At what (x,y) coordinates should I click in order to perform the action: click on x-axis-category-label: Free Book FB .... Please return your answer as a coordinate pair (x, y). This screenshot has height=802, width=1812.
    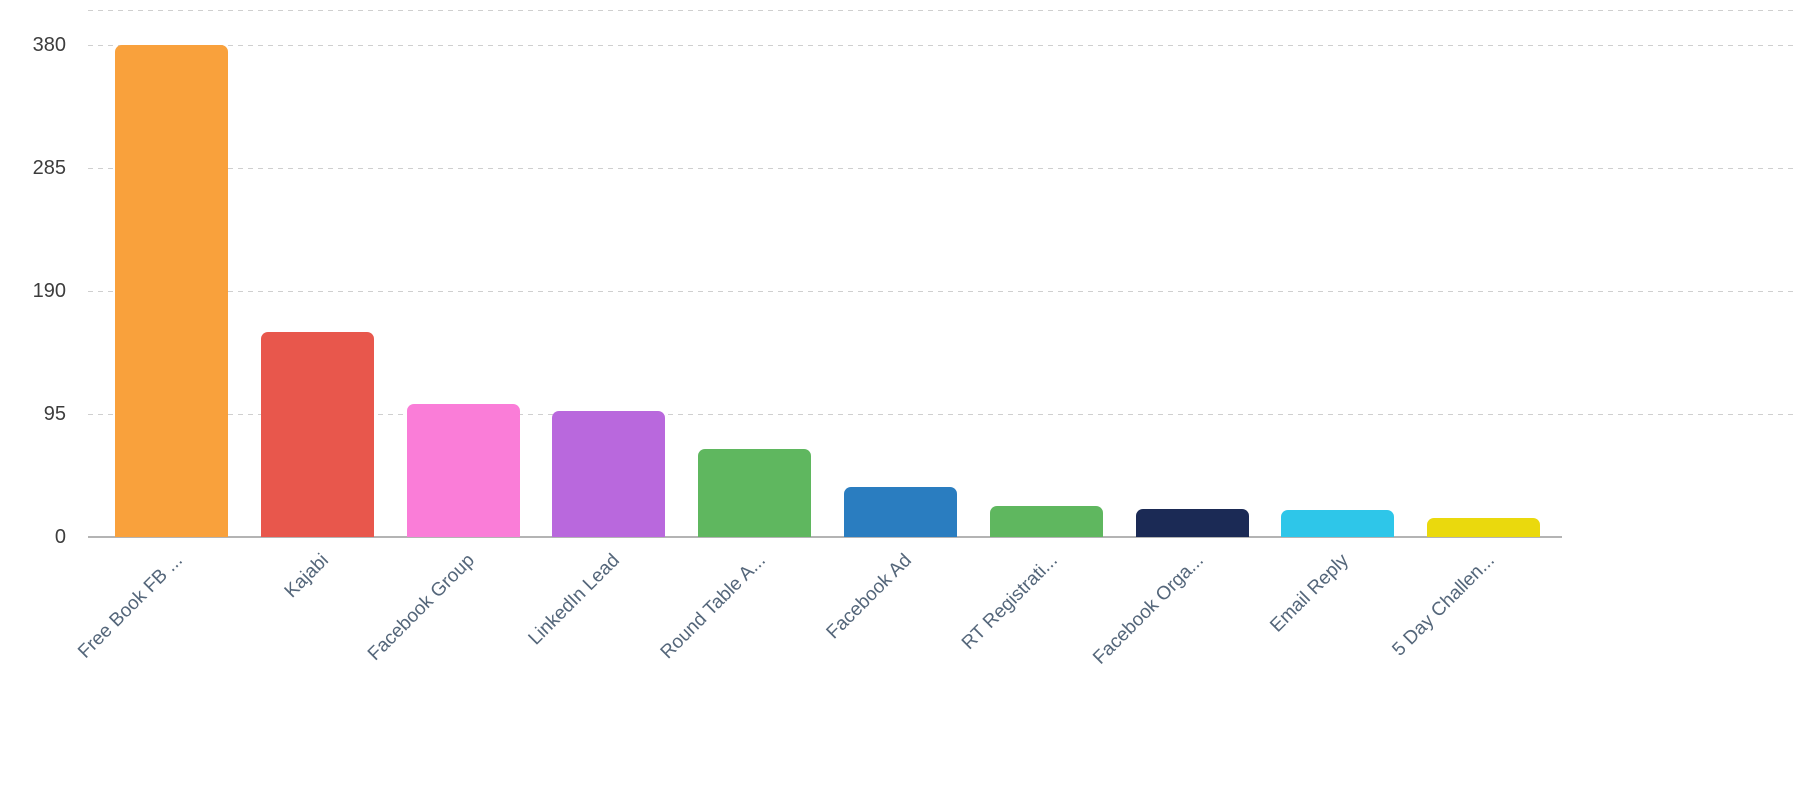
    Looking at the image, I should click on (130, 606).